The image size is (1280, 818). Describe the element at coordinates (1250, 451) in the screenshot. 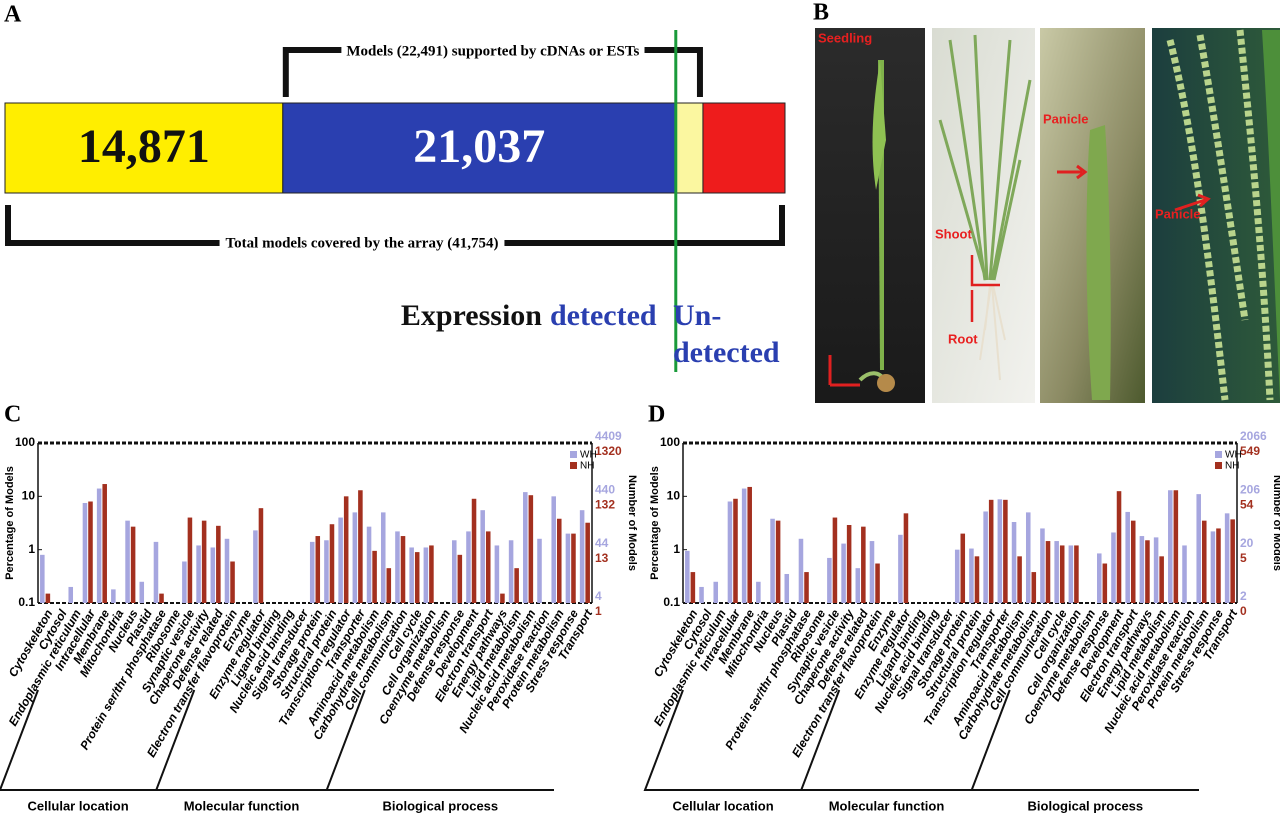

I see `y2-tick-label: 549` at that location.